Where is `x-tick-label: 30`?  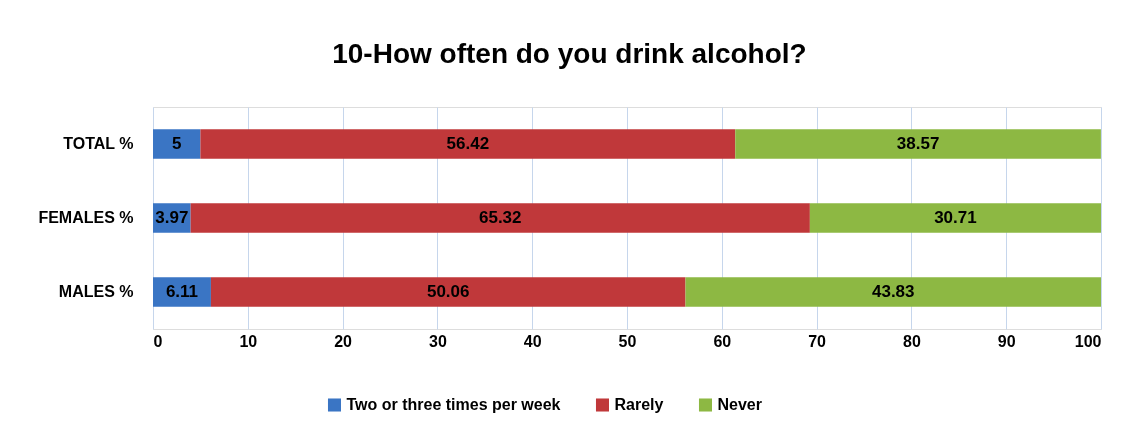
x-tick-label: 30 is located at coordinates (438, 341).